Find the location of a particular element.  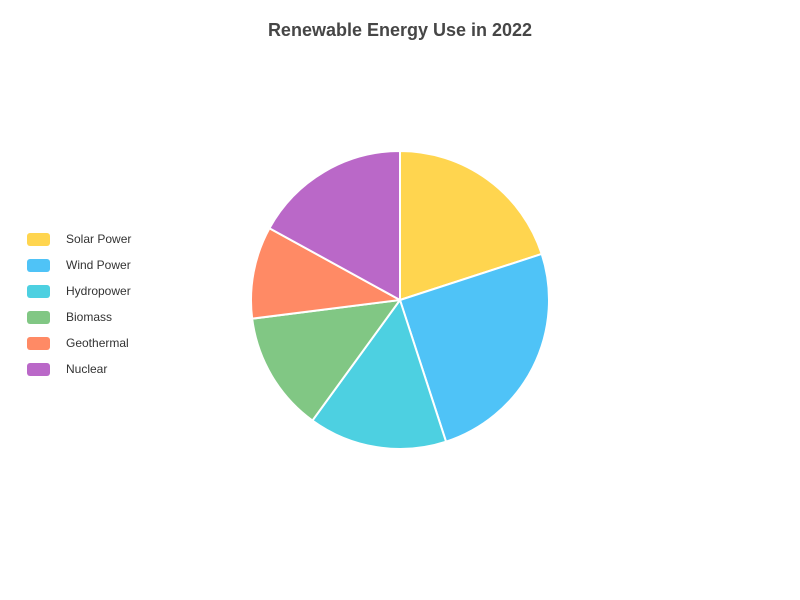

legend-item-nuclear: Nuclear is located at coordinates (79, 369).